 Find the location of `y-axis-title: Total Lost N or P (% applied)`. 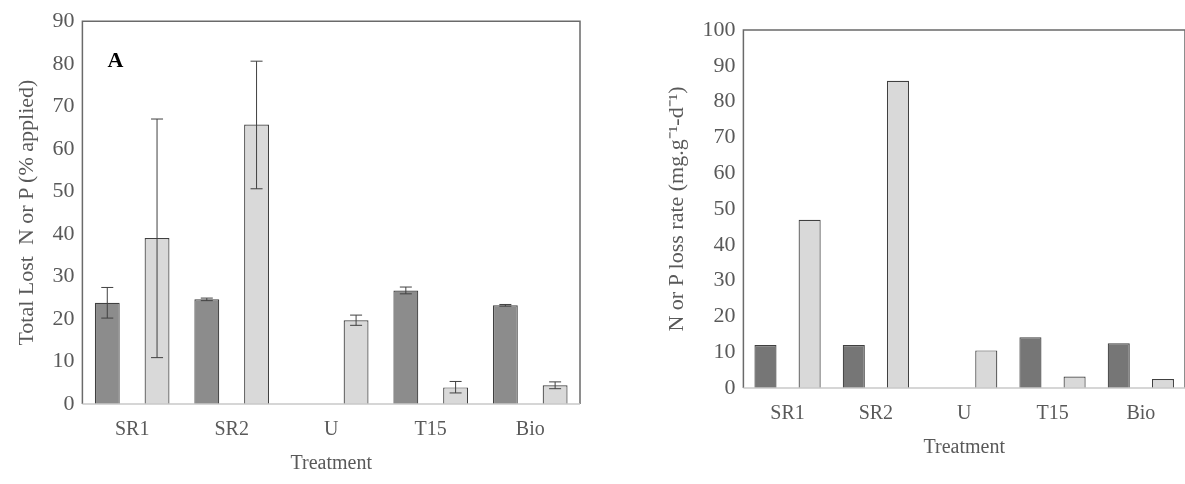

y-axis-title: Total Lost N or P (% applied) is located at coordinates (25, 212).